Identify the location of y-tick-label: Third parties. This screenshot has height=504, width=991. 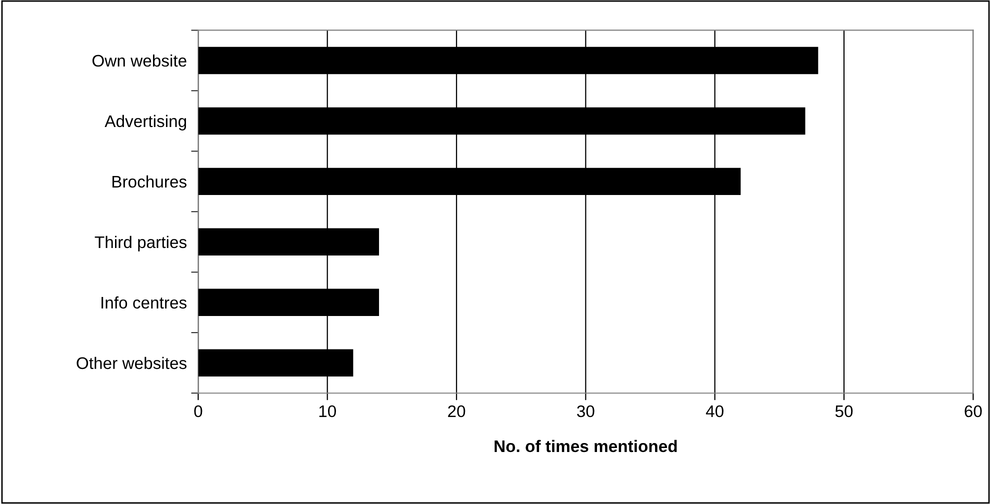
(140, 244).